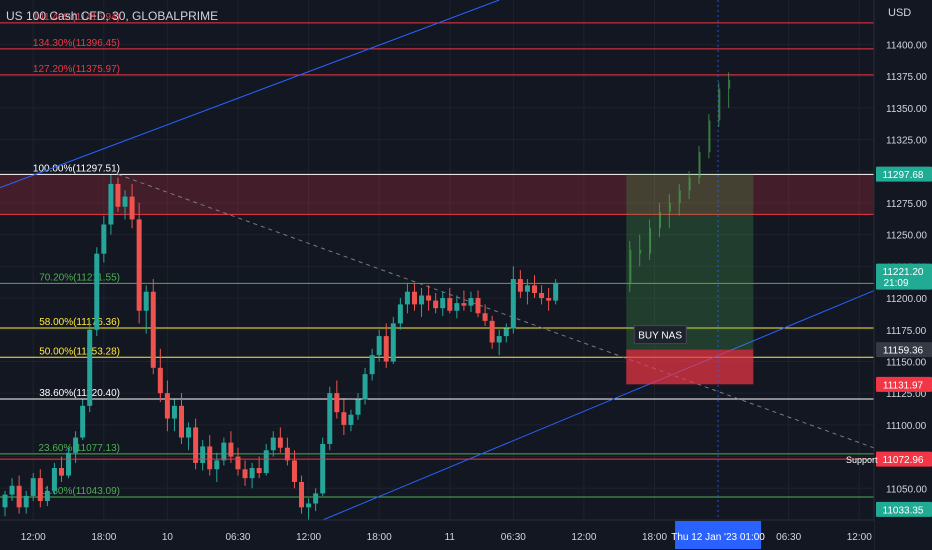 This screenshot has width=932, height=550. I want to click on price-label-countdown: 21:09, so click(895, 283).